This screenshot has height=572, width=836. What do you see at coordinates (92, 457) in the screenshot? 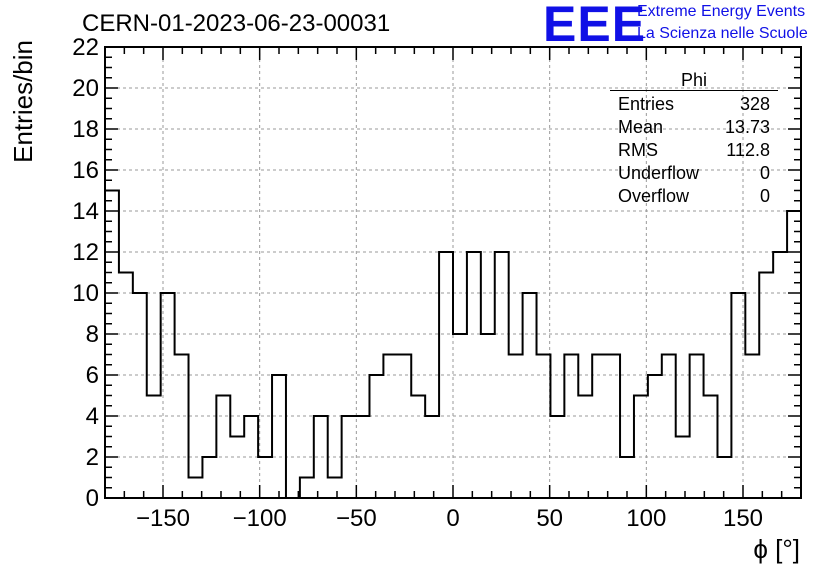
I see `y-tick-label: 2` at bounding box center [92, 457].